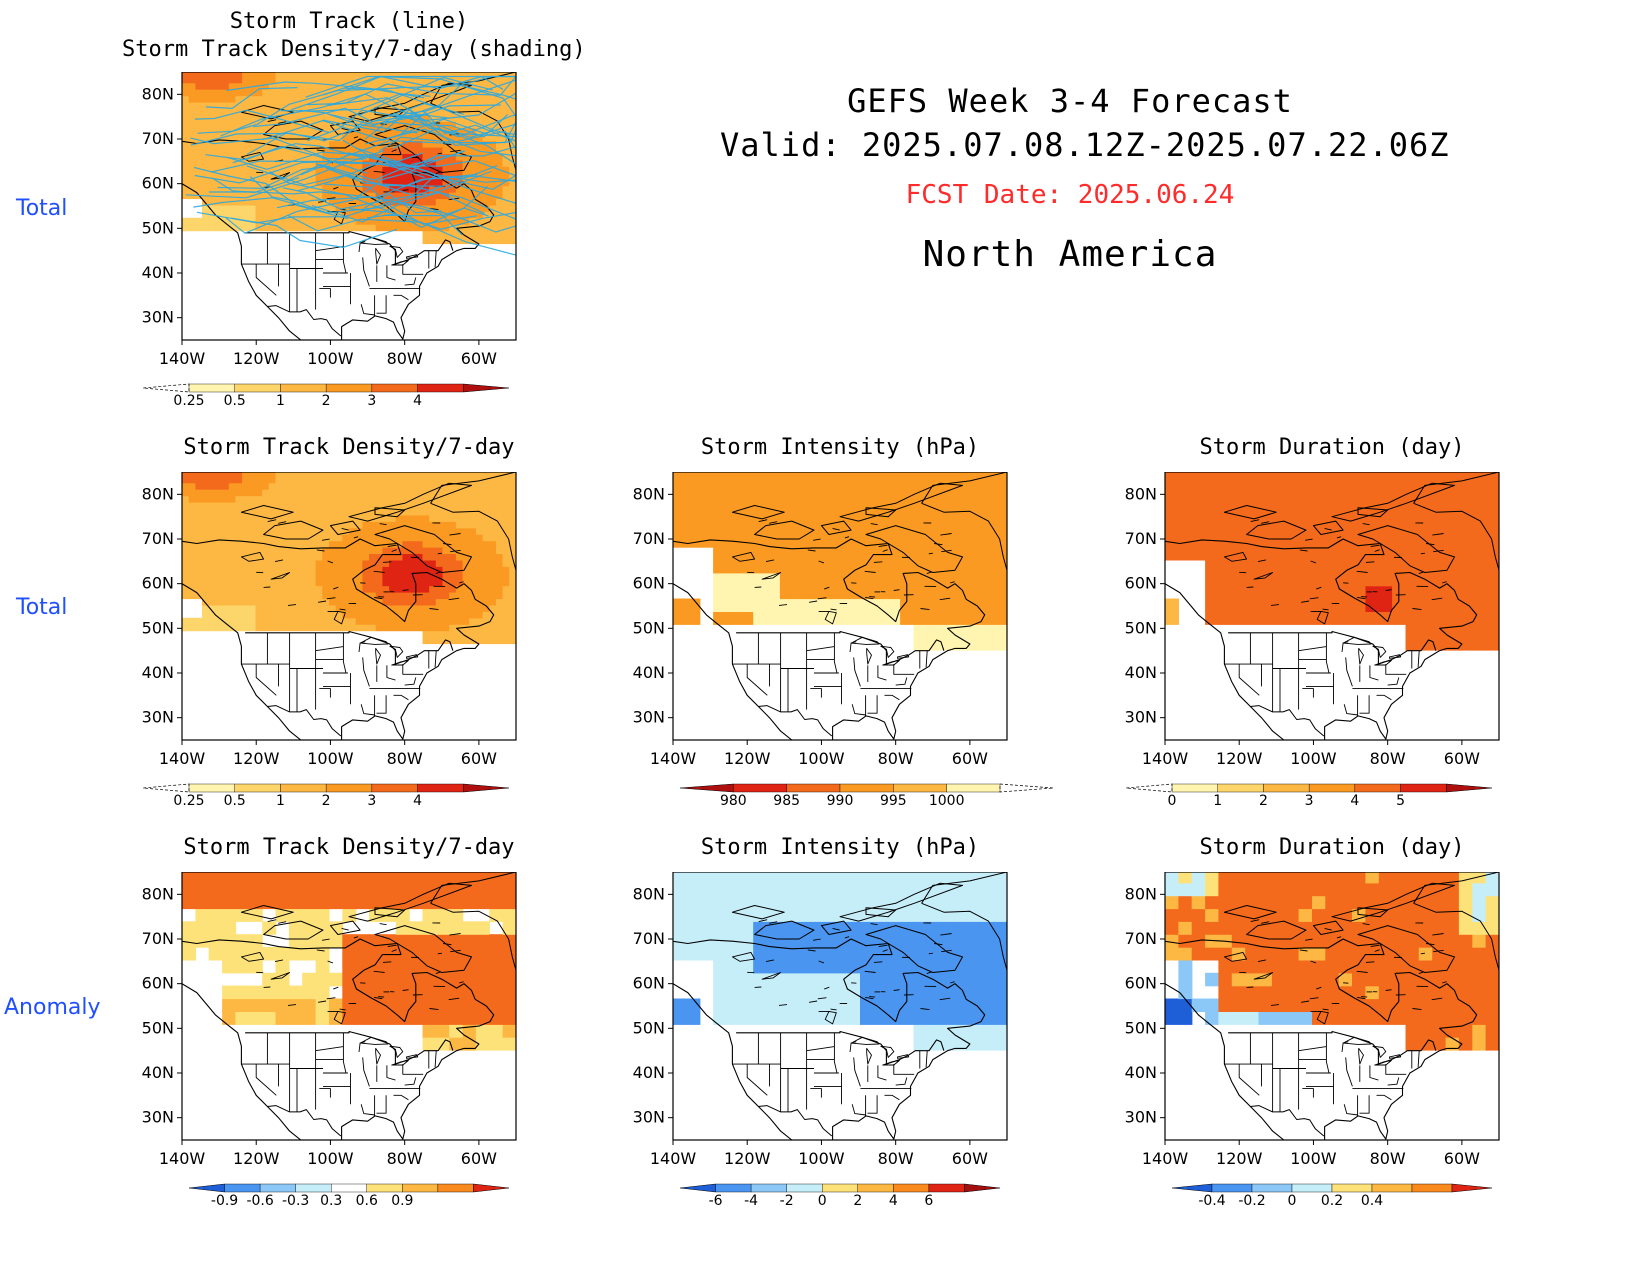  What do you see at coordinates (733, 801) in the screenshot?
I see `colorbar-tick-label: 980` at bounding box center [733, 801].